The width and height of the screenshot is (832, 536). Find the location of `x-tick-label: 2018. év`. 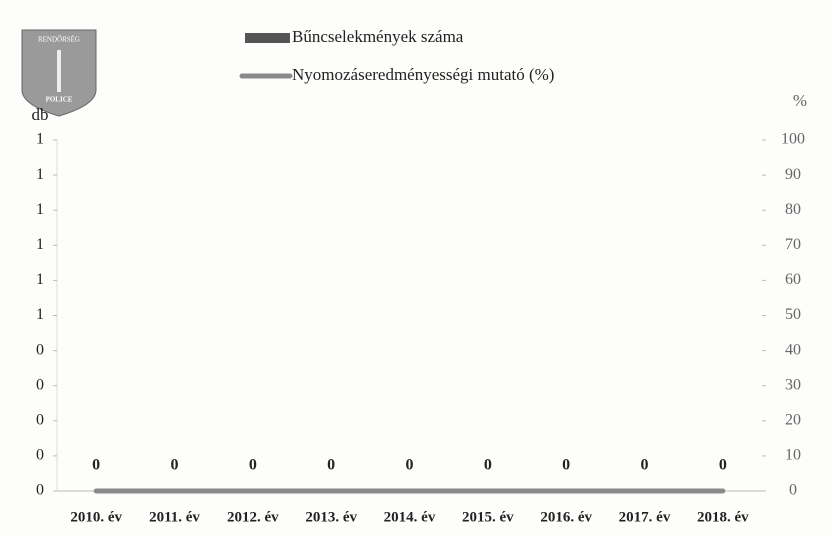

x-tick-label: 2018. év is located at coordinates (723, 517).